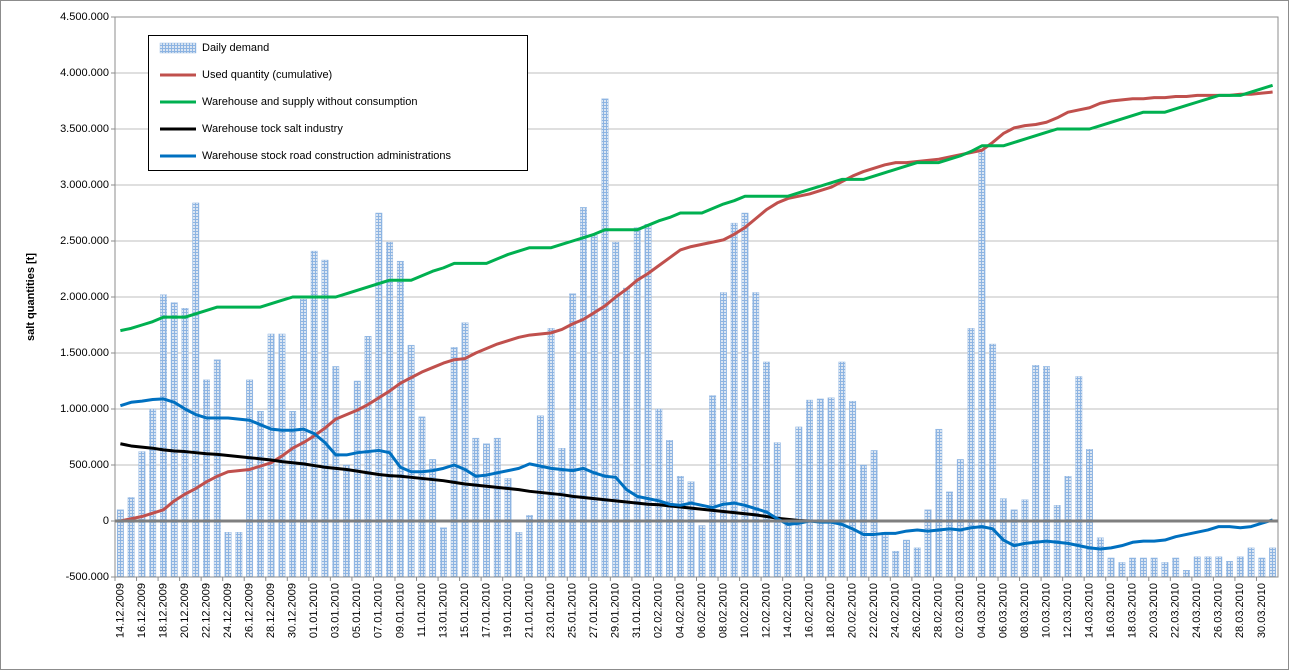 The image size is (1289, 670). Describe the element at coordinates (142, 610) in the screenshot. I see `x-tick-label: 16.12.2009` at that location.